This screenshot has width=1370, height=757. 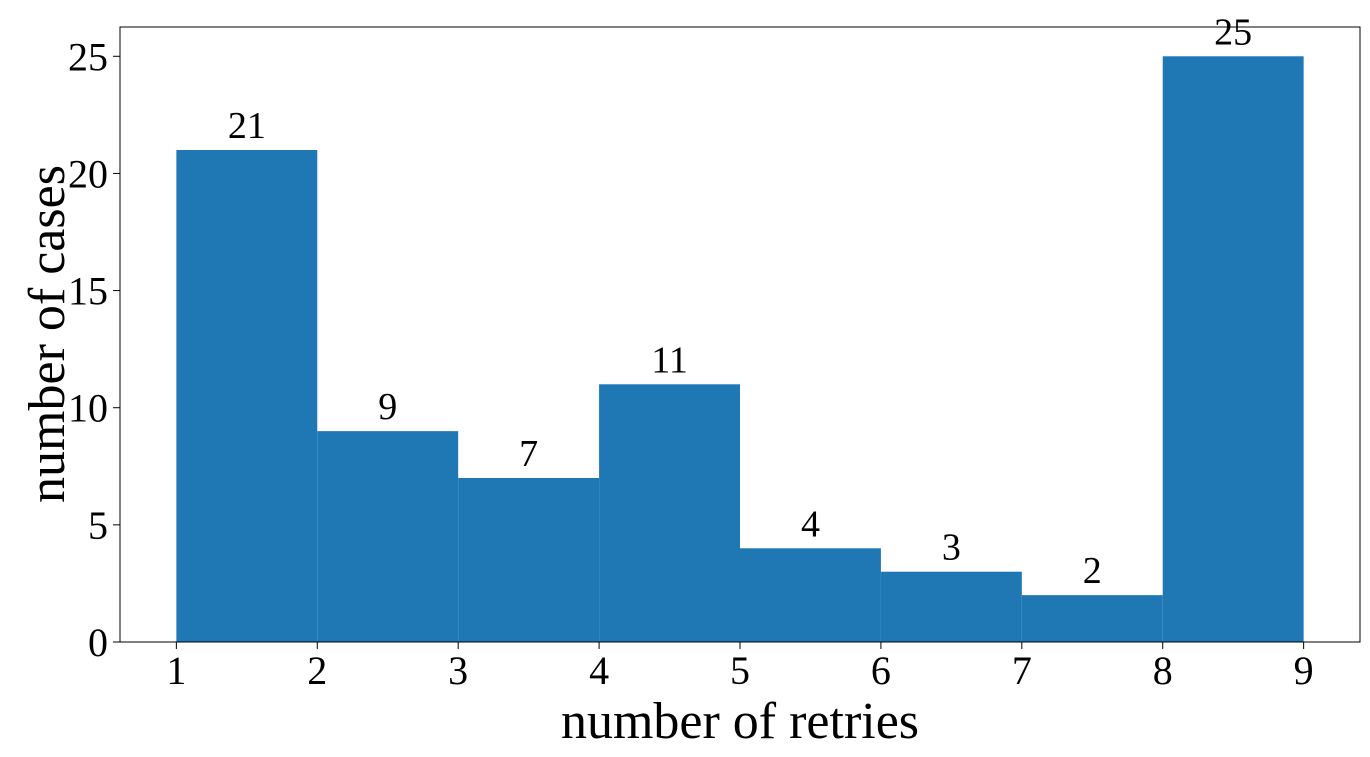 I want to click on y-tick-label: 5, so click(x=98, y=525).